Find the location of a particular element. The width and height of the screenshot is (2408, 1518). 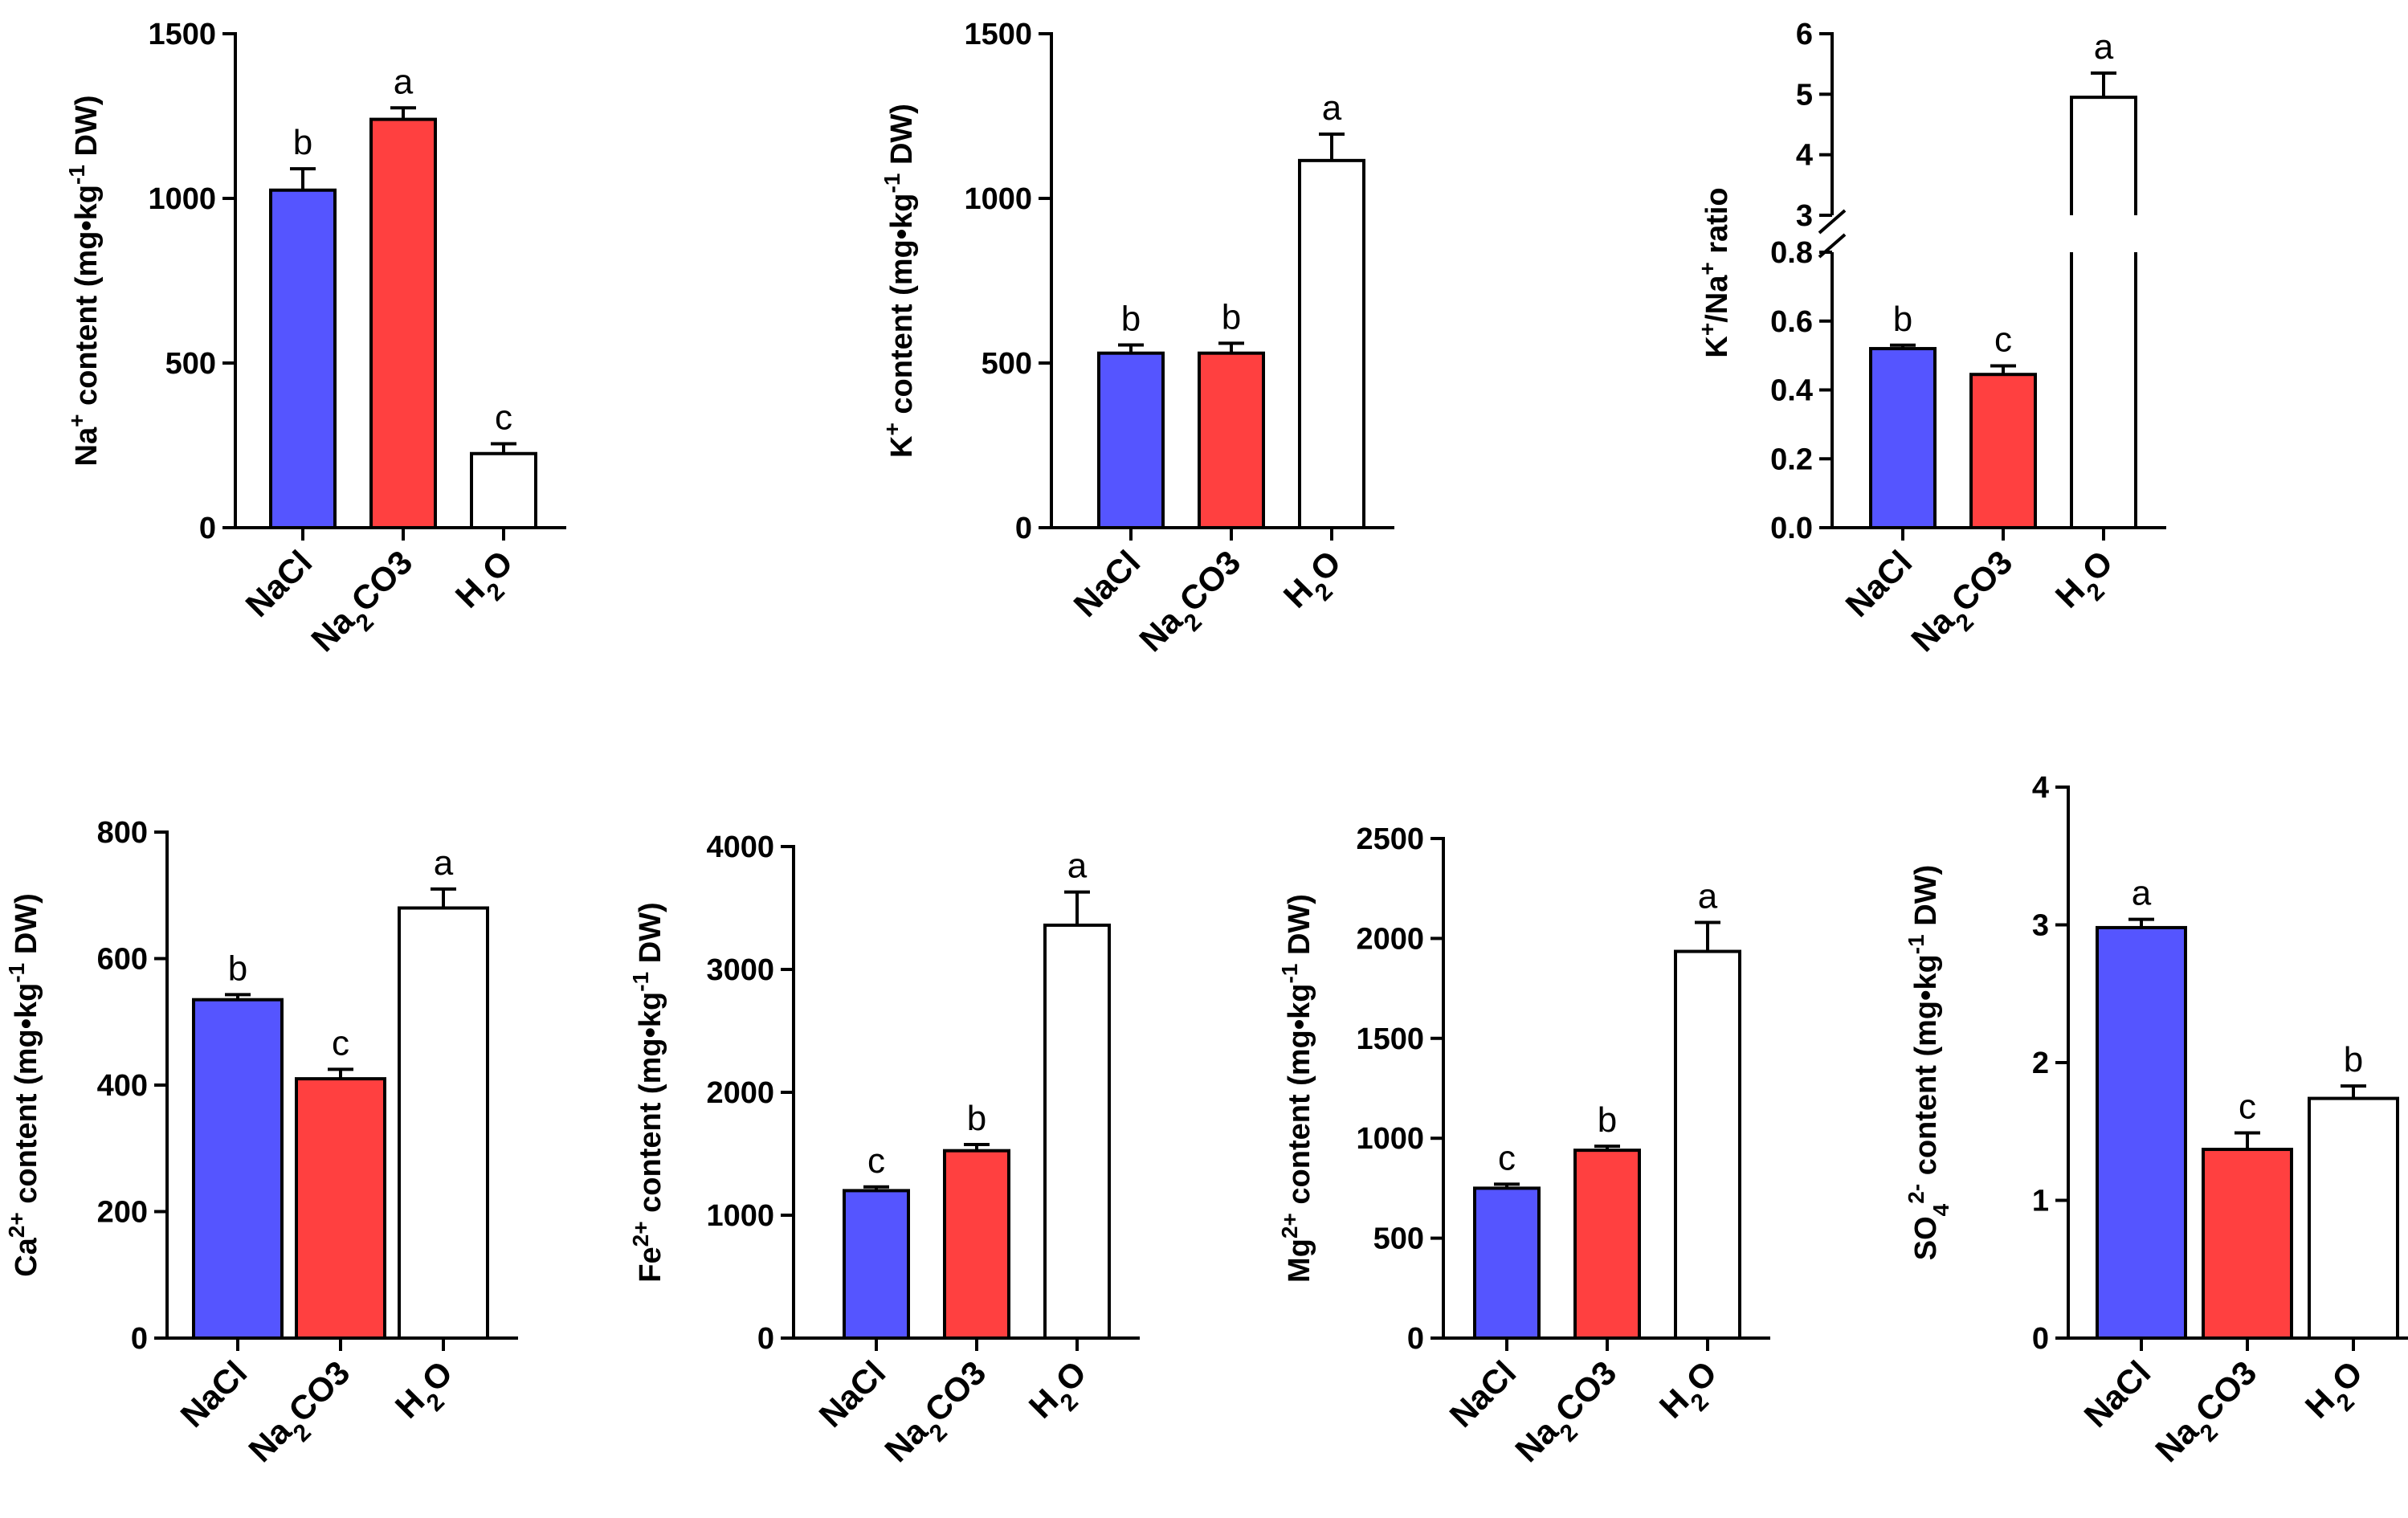

y-tick-label: 500 is located at coordinates (191, 364).